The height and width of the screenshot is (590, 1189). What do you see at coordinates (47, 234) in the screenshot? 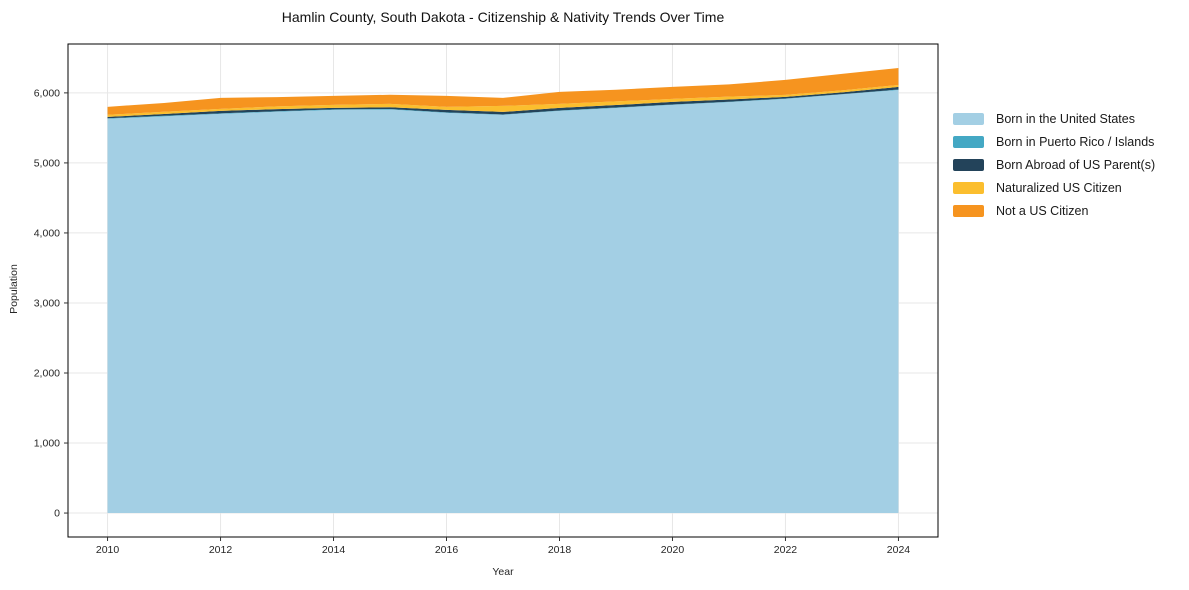
I see `y-tick-label: 4,000` at bounding box center [47, 234].